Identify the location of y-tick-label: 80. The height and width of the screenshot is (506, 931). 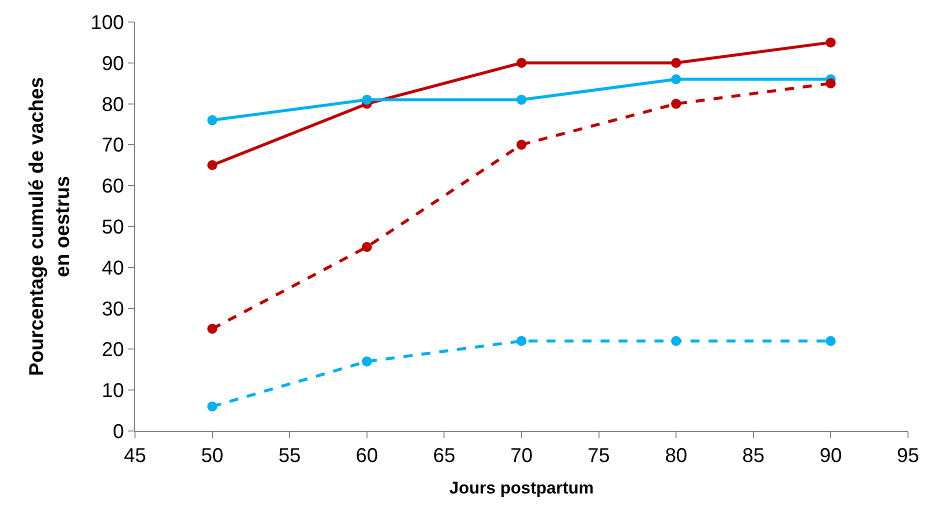
(113, 105).